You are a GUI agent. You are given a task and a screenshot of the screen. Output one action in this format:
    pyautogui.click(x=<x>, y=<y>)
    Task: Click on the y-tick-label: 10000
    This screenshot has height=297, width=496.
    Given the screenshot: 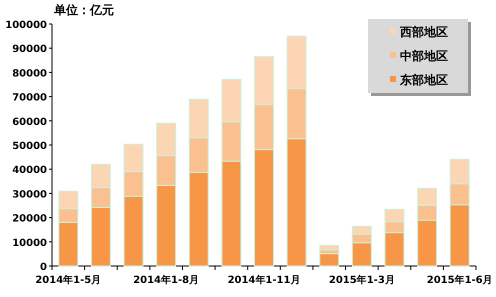 What is the action you would take?
    pyautogui.click(x=30, y=243)
    